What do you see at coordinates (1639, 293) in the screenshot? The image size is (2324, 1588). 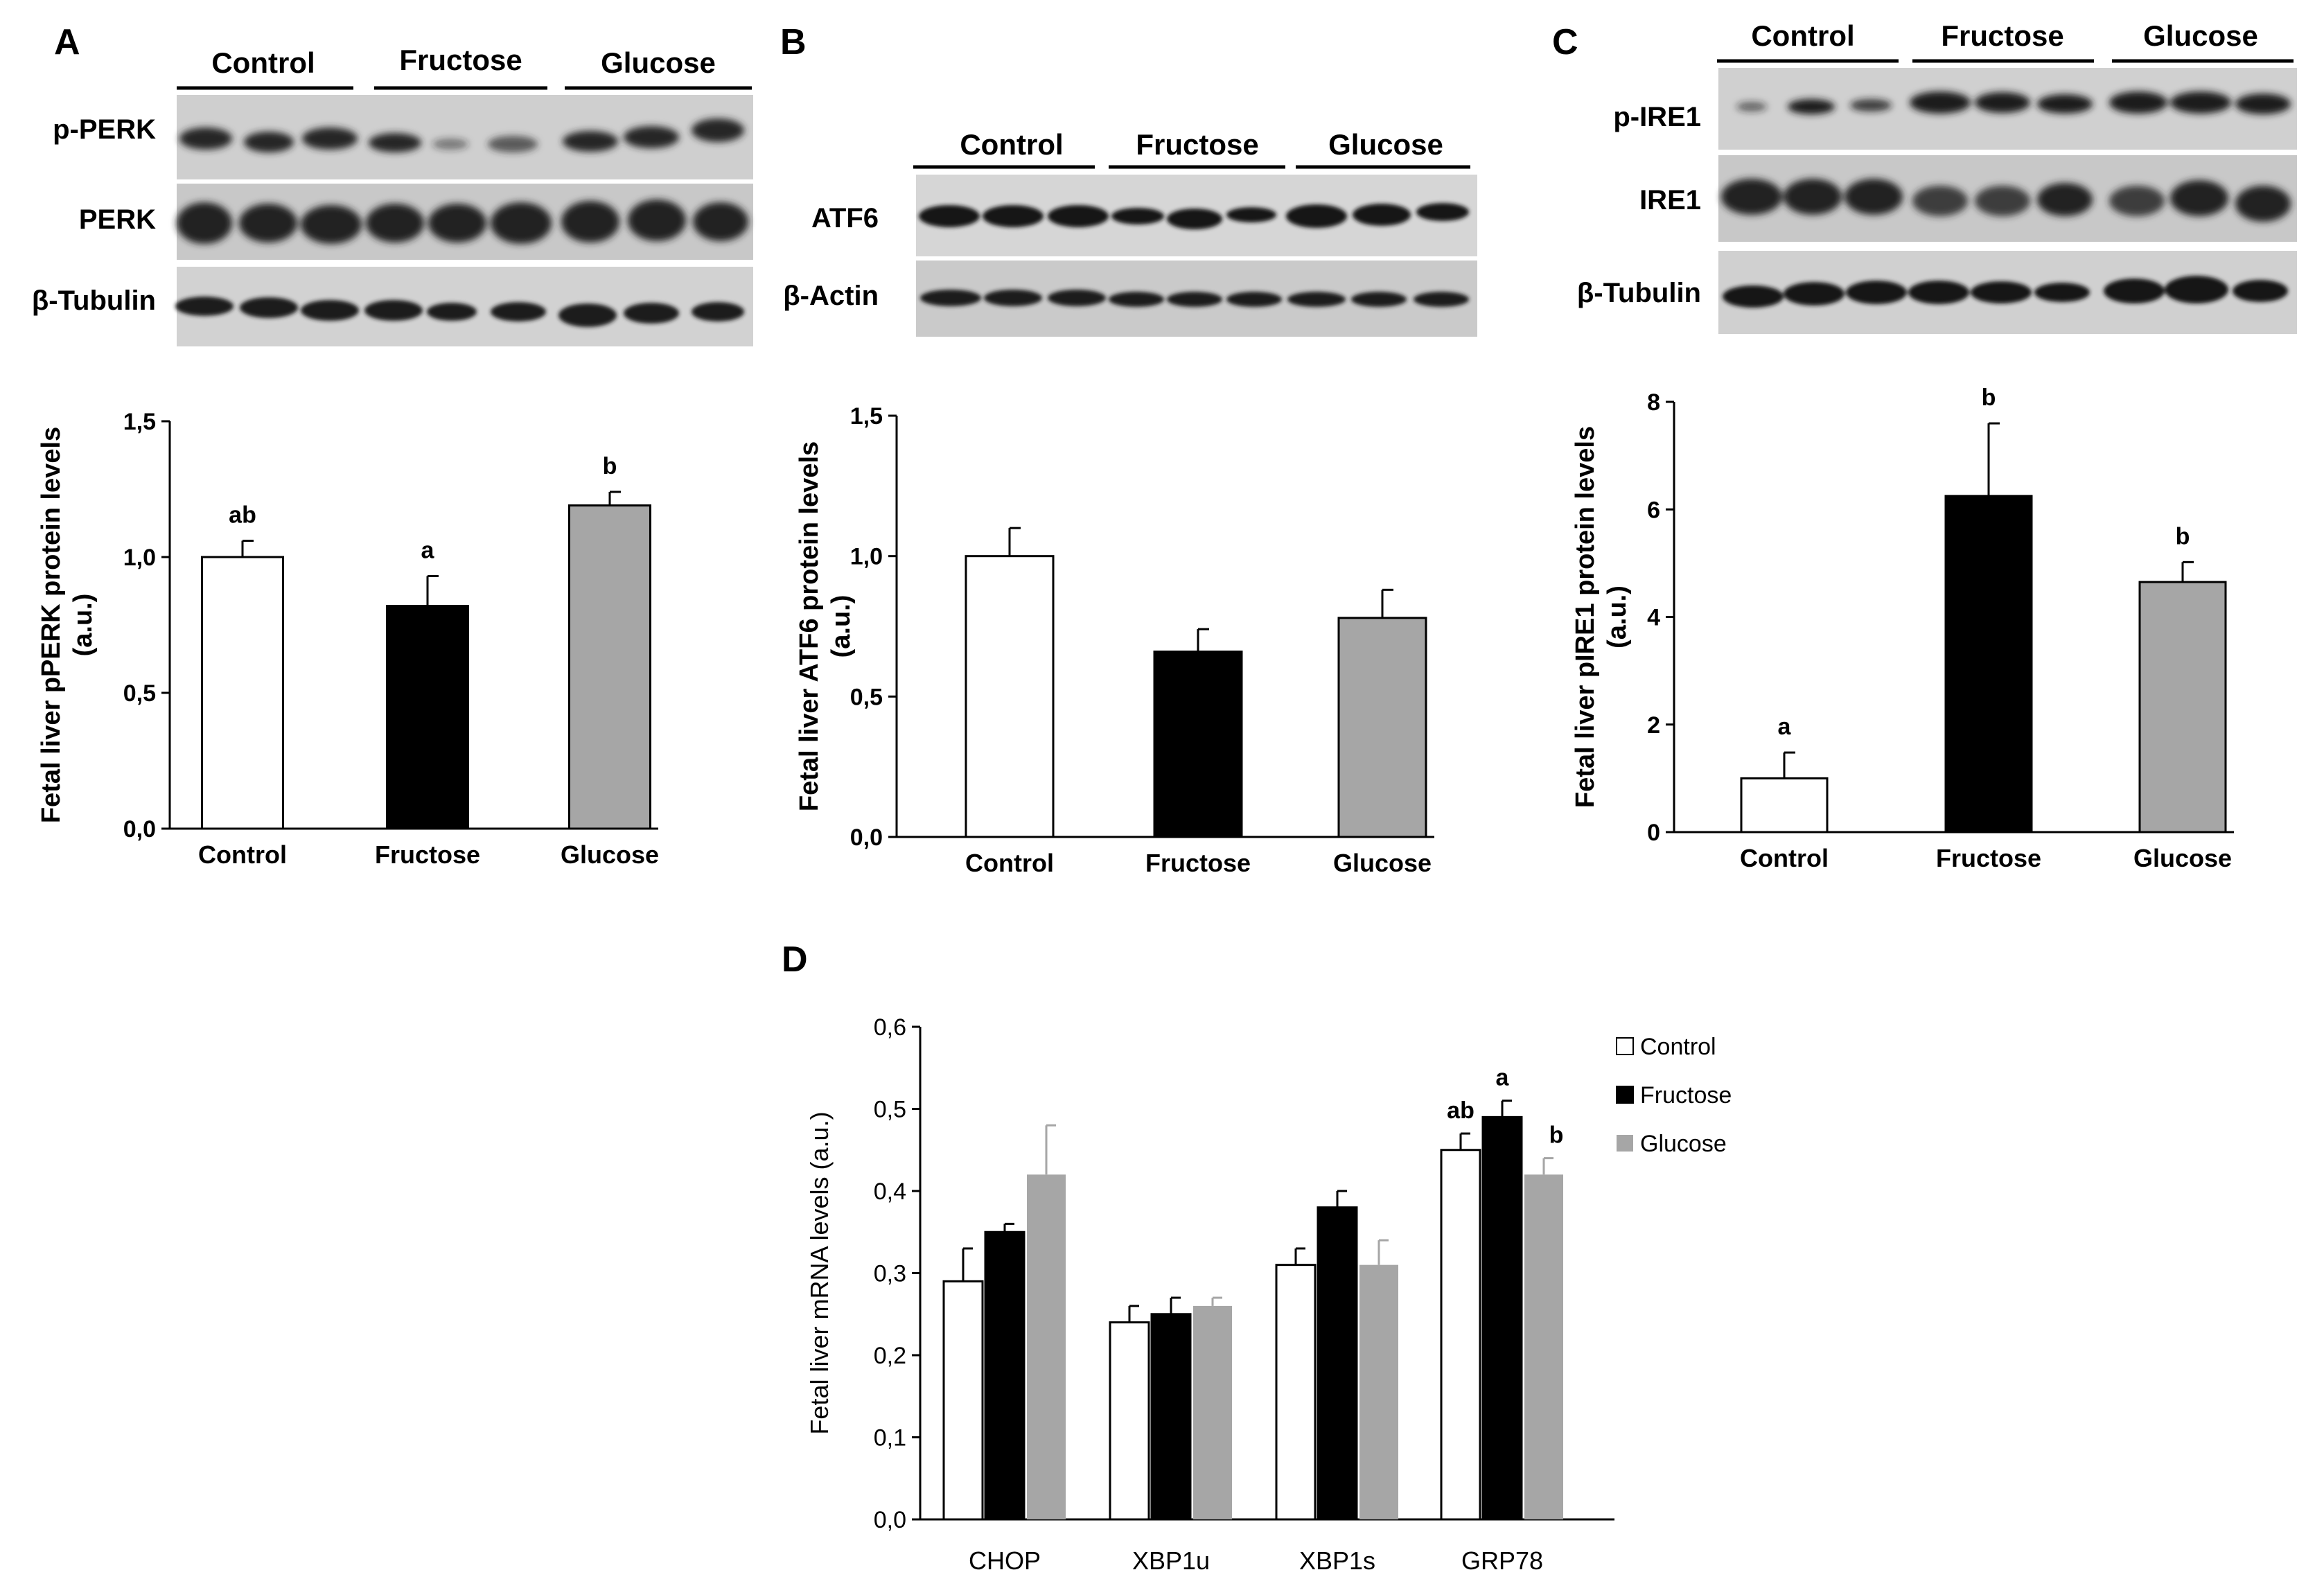 I see `blot-label-b-tubulin: β-Tubulin` at bounding box center [1639, 293].